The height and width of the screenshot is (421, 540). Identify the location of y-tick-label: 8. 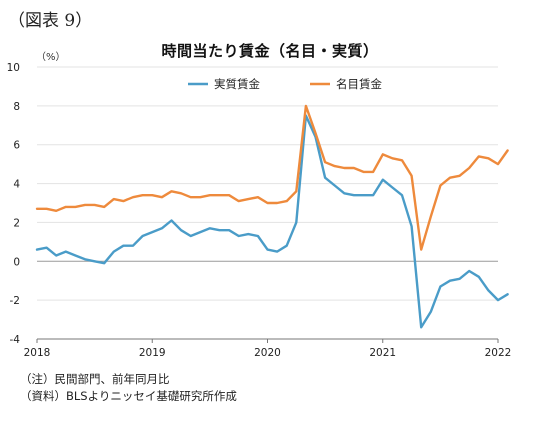
(16, 107).